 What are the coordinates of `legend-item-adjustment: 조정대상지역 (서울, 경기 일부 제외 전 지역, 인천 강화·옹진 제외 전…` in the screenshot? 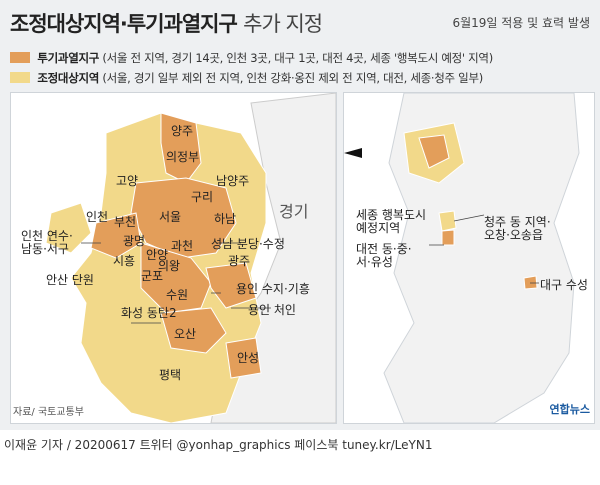 It's located at (246, 78).